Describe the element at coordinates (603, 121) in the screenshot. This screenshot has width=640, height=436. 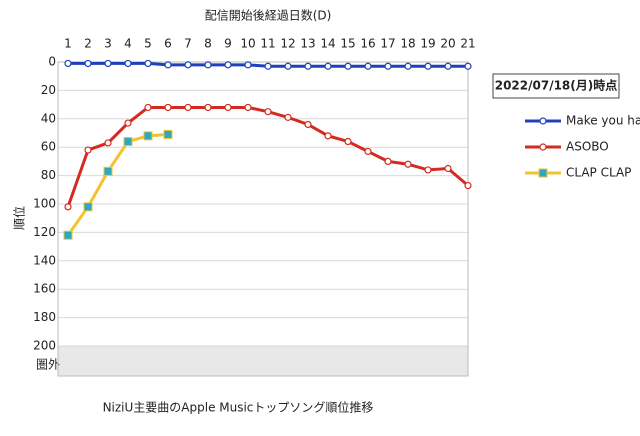
I see `legend-label: Make you happy` at that location.